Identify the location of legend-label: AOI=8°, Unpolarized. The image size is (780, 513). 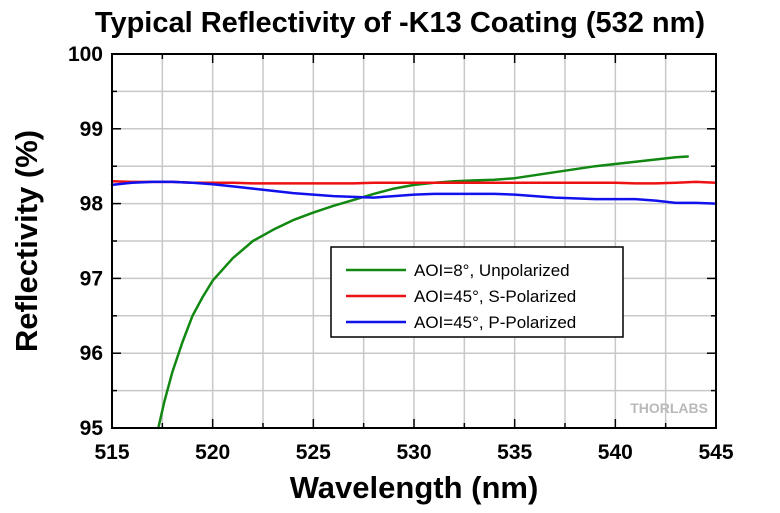
(492, 270).